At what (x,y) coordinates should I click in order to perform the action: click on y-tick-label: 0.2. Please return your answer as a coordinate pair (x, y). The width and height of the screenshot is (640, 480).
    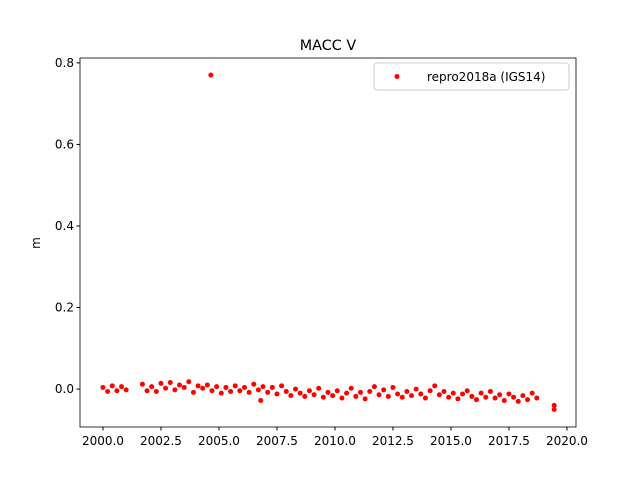
    Looking at the image, I should click on (64, 308).